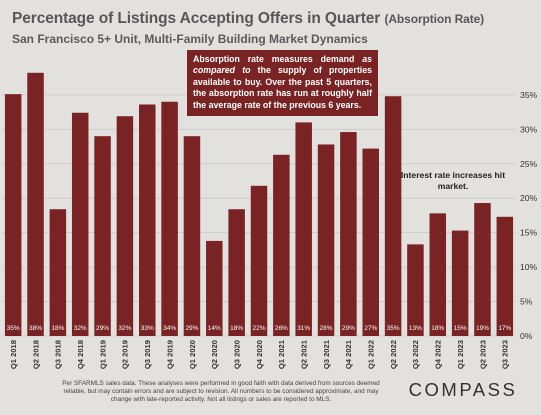  I want to click on x-tick-label: Q3 2021, so click(326, 354).